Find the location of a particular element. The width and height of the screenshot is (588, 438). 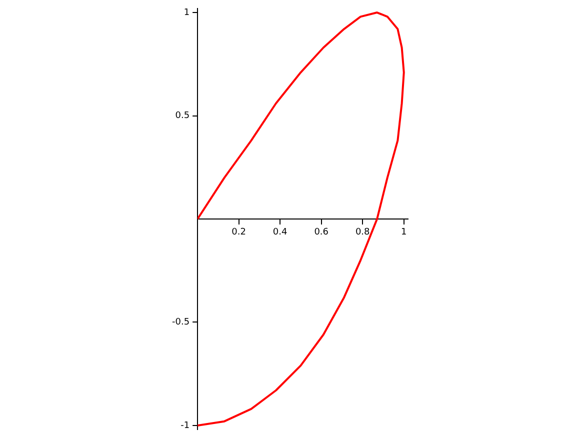

y-tick-label: -0.5 is located at coordinates (181, 323).